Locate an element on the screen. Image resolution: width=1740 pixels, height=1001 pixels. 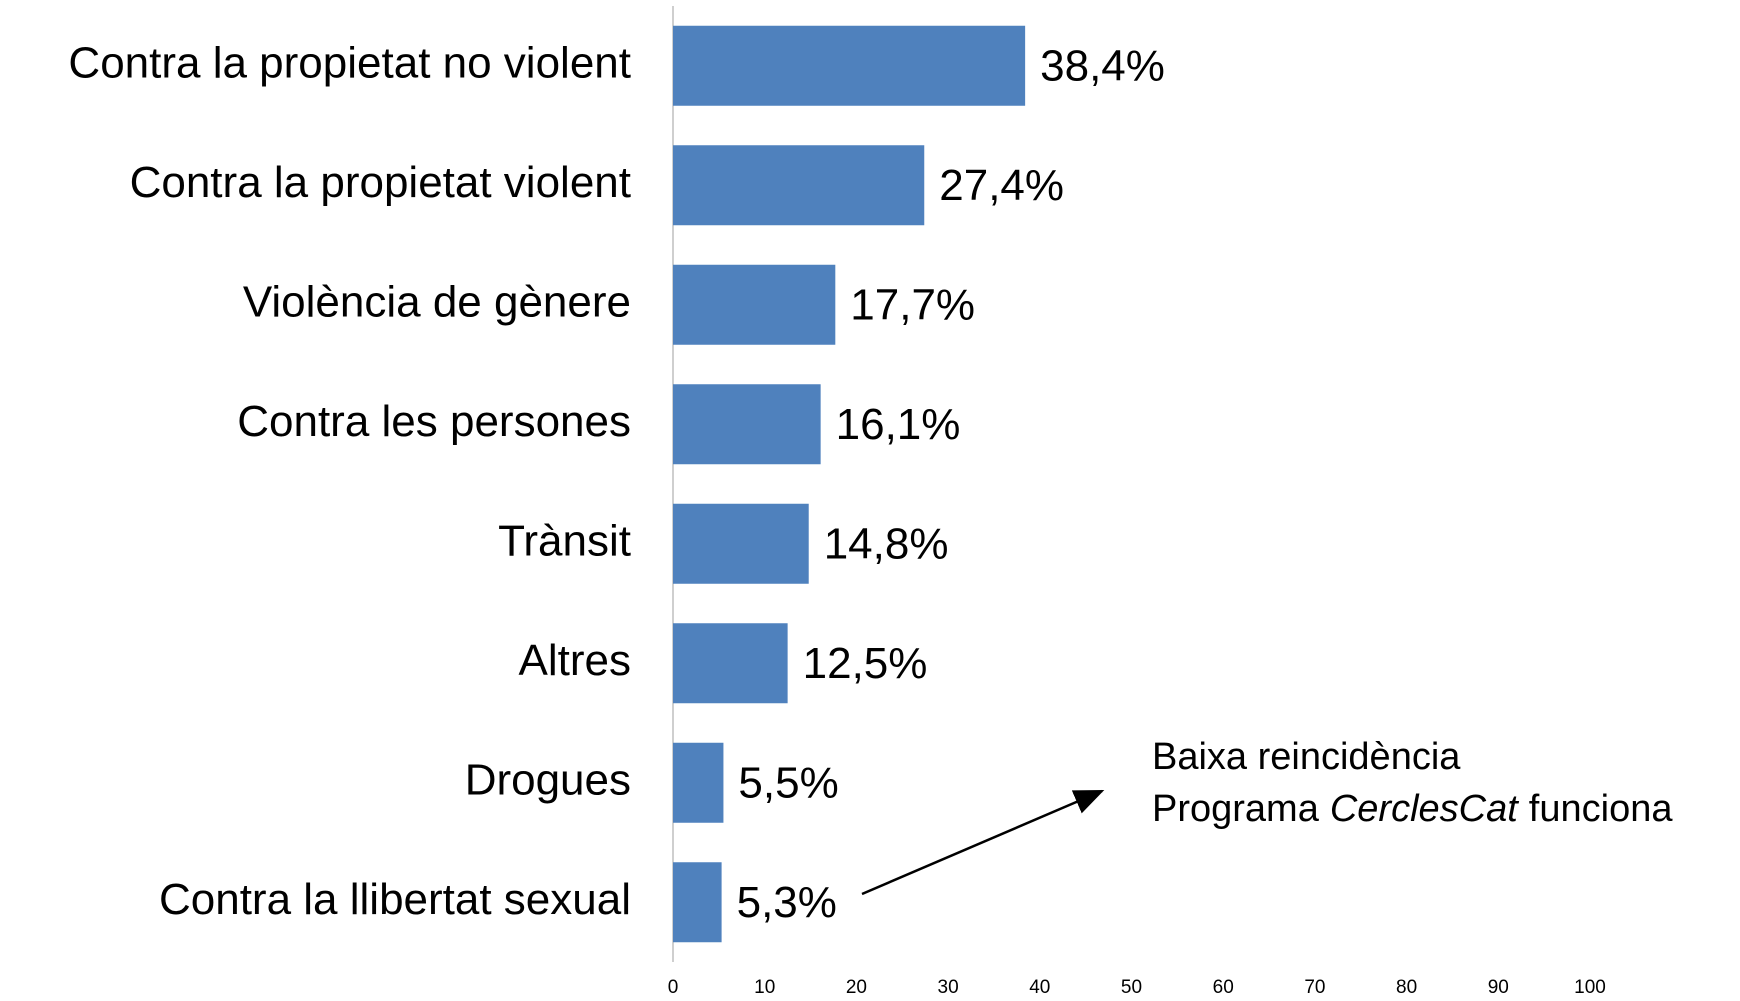
x-tick-label: 20 is located at coordinates (856, 987).